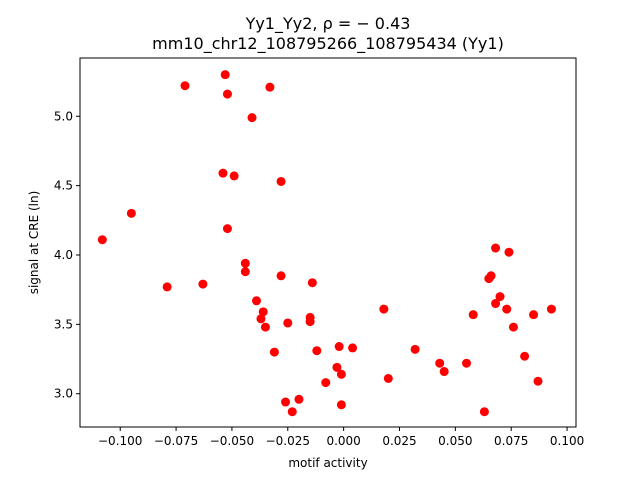 This screenshot has width=640, height=480. I want to click on x-tick-label: 0.075, so click(511, 441).